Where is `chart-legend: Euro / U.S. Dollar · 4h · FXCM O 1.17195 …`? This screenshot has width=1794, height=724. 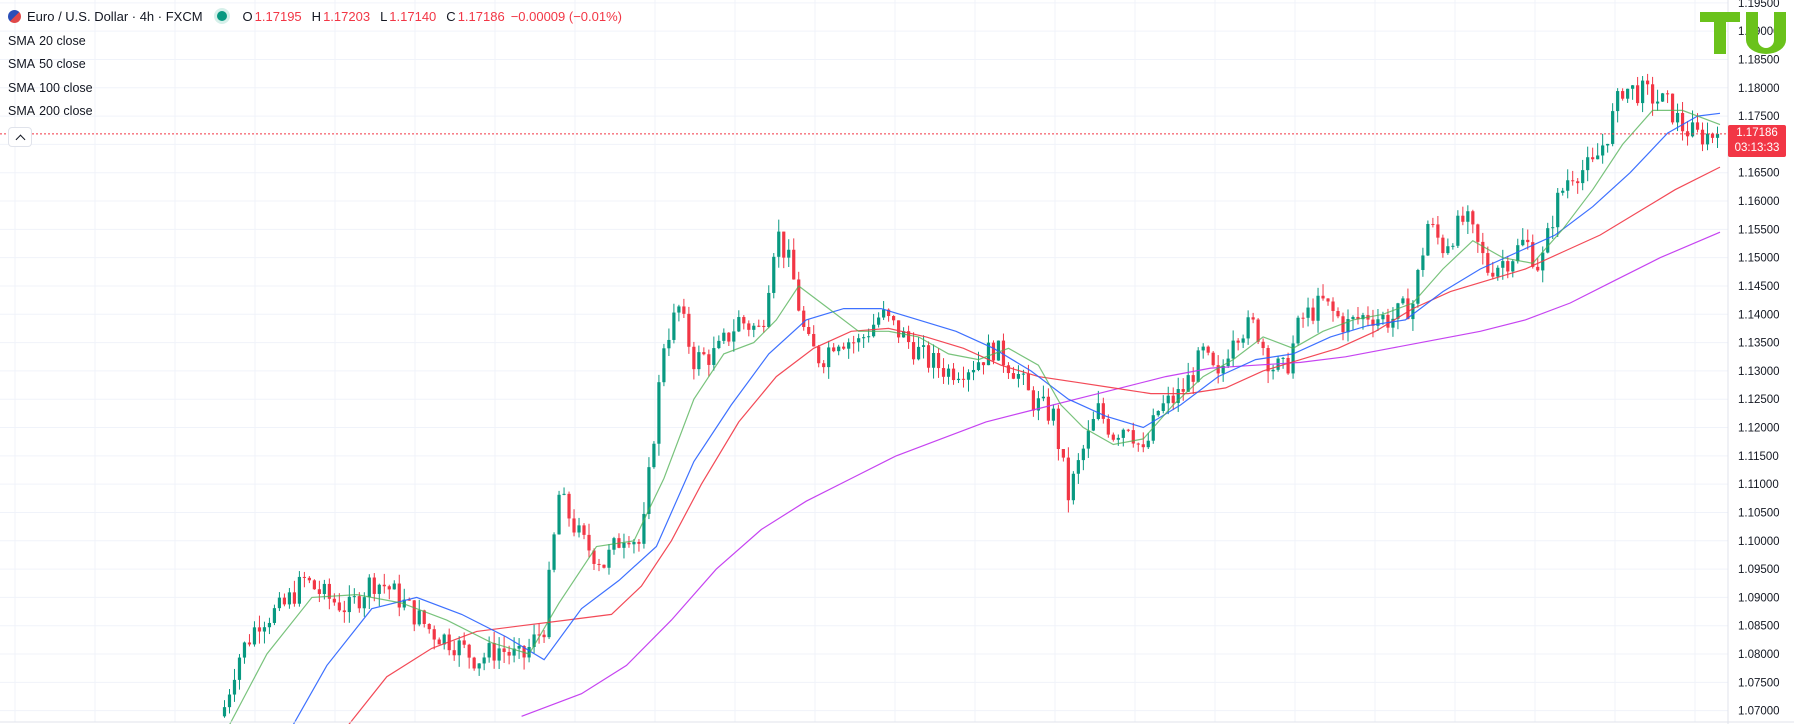 chart-legend: Euro / U.S. Dollar · 4h · FXCM O 1.17195 … is located at coordinates (320, 77).